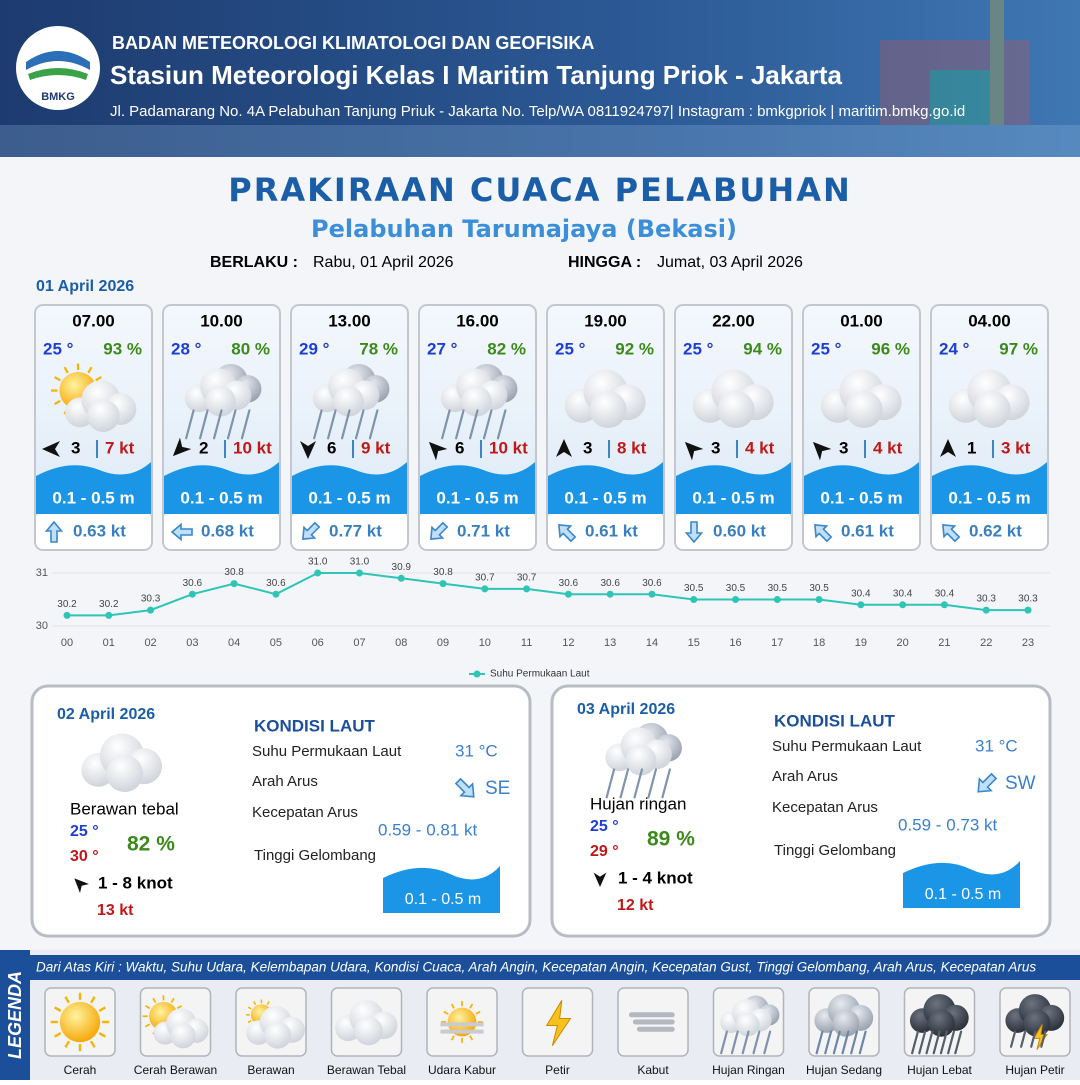 The height and width of the screenshot is (1085, 1080). Describe the element at coordinates (58, 97) in the screenshot. I see `logo-text: BMKG` at that location.